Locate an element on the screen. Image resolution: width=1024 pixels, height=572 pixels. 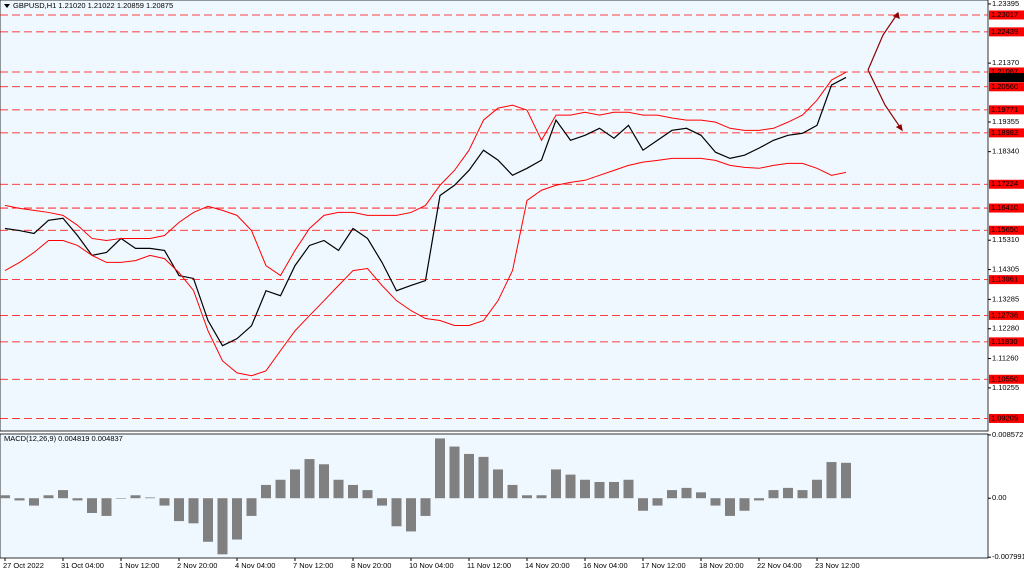
y-tick-label: 1.15310 is located at coordinates (1005, 239).